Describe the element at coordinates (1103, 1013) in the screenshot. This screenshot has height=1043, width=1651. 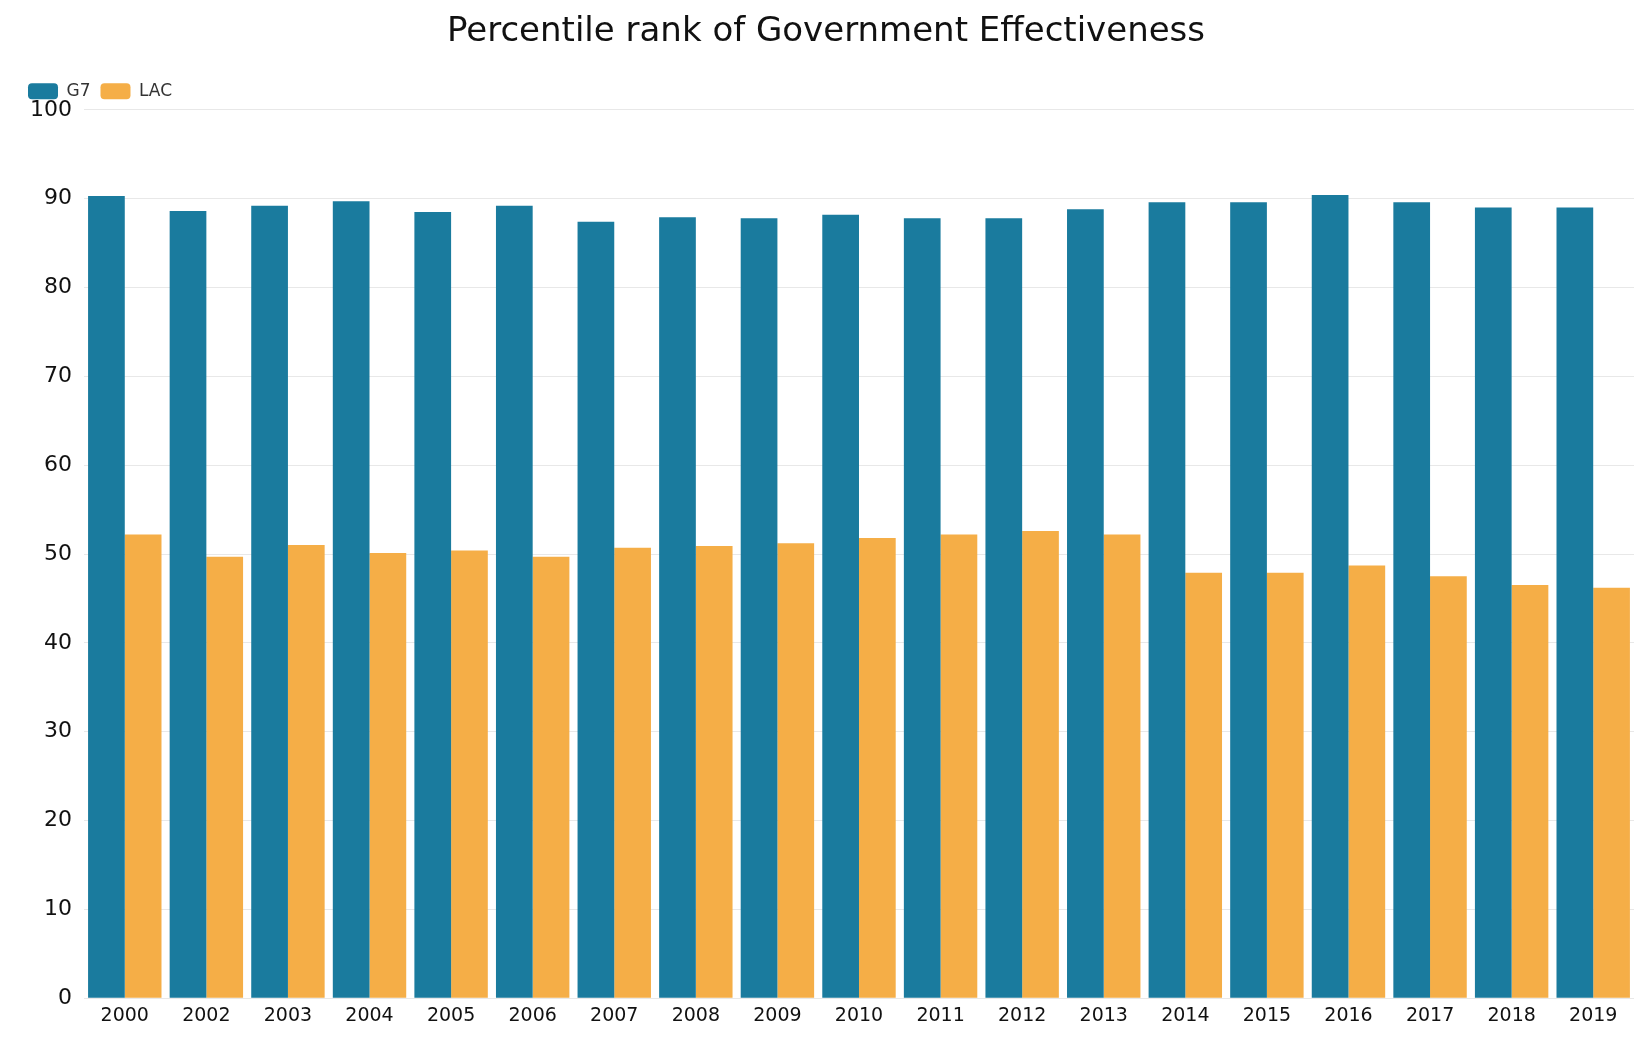
I see `x-tick-label: 2013` at that location.